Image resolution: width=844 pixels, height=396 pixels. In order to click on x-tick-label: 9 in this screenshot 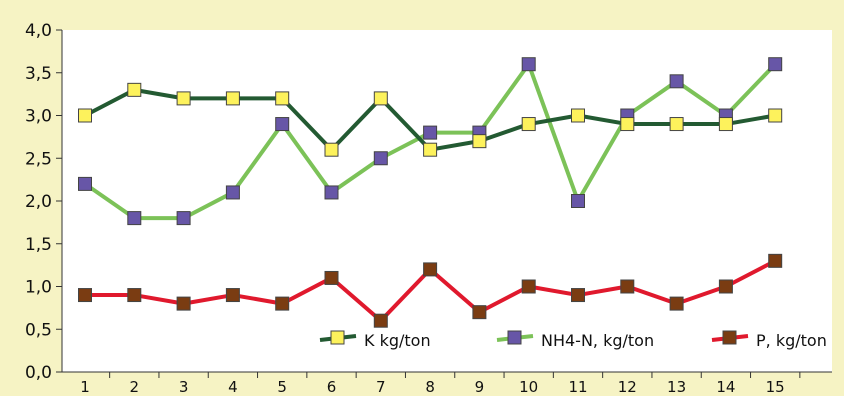, I will do `click(480, 387)`.